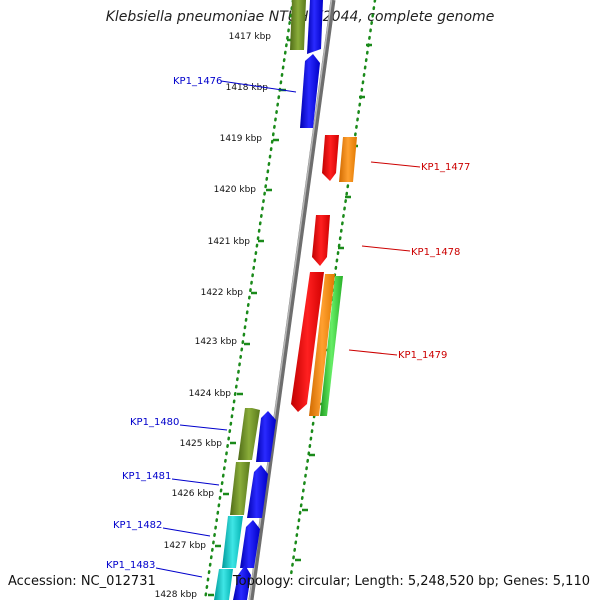 The width and height of the screenshot is (600, 600). What do you see at coordinates (201, 444) in the screenshot?
I see `ruler-label: 1425 kbp` at bounding box center [201, 444].